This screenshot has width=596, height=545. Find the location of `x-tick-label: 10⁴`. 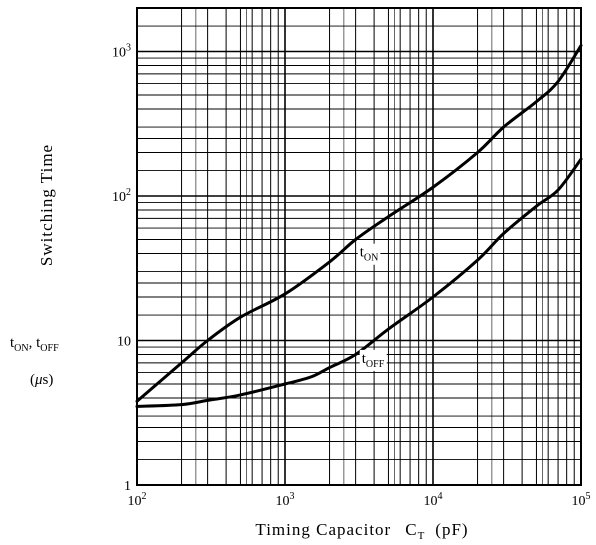

x-tick-label: 10⁴ is located at coordinates (433, 500).